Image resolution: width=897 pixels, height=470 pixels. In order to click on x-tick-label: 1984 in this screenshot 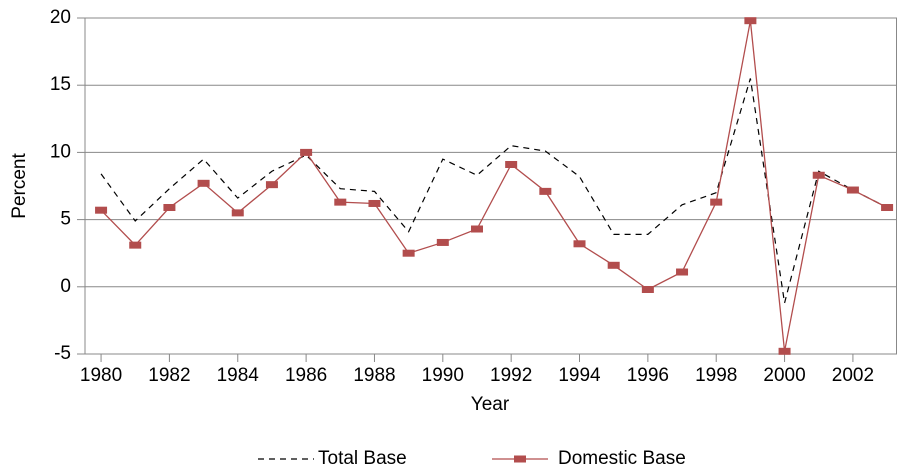, I will do `click(238, 375)`.